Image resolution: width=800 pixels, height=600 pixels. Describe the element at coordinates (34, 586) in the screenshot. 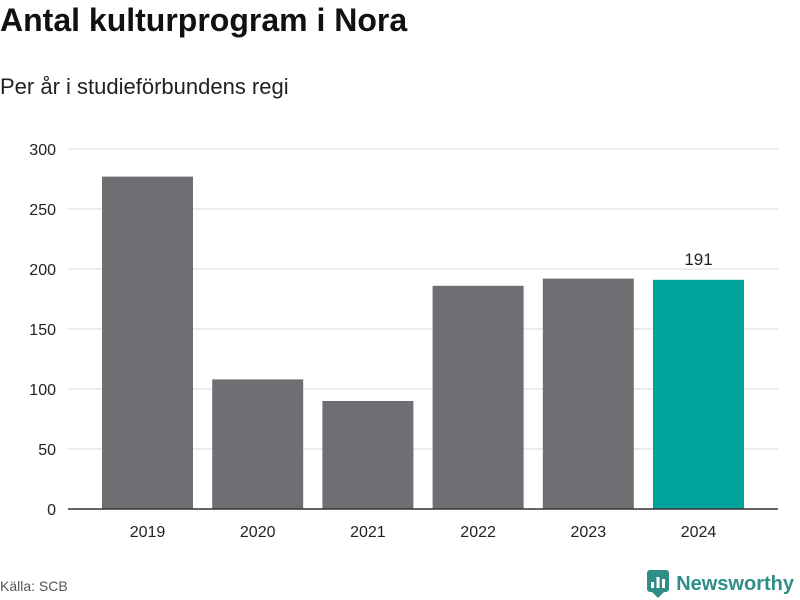

I see `source-note: Källa: SCB` at that location.